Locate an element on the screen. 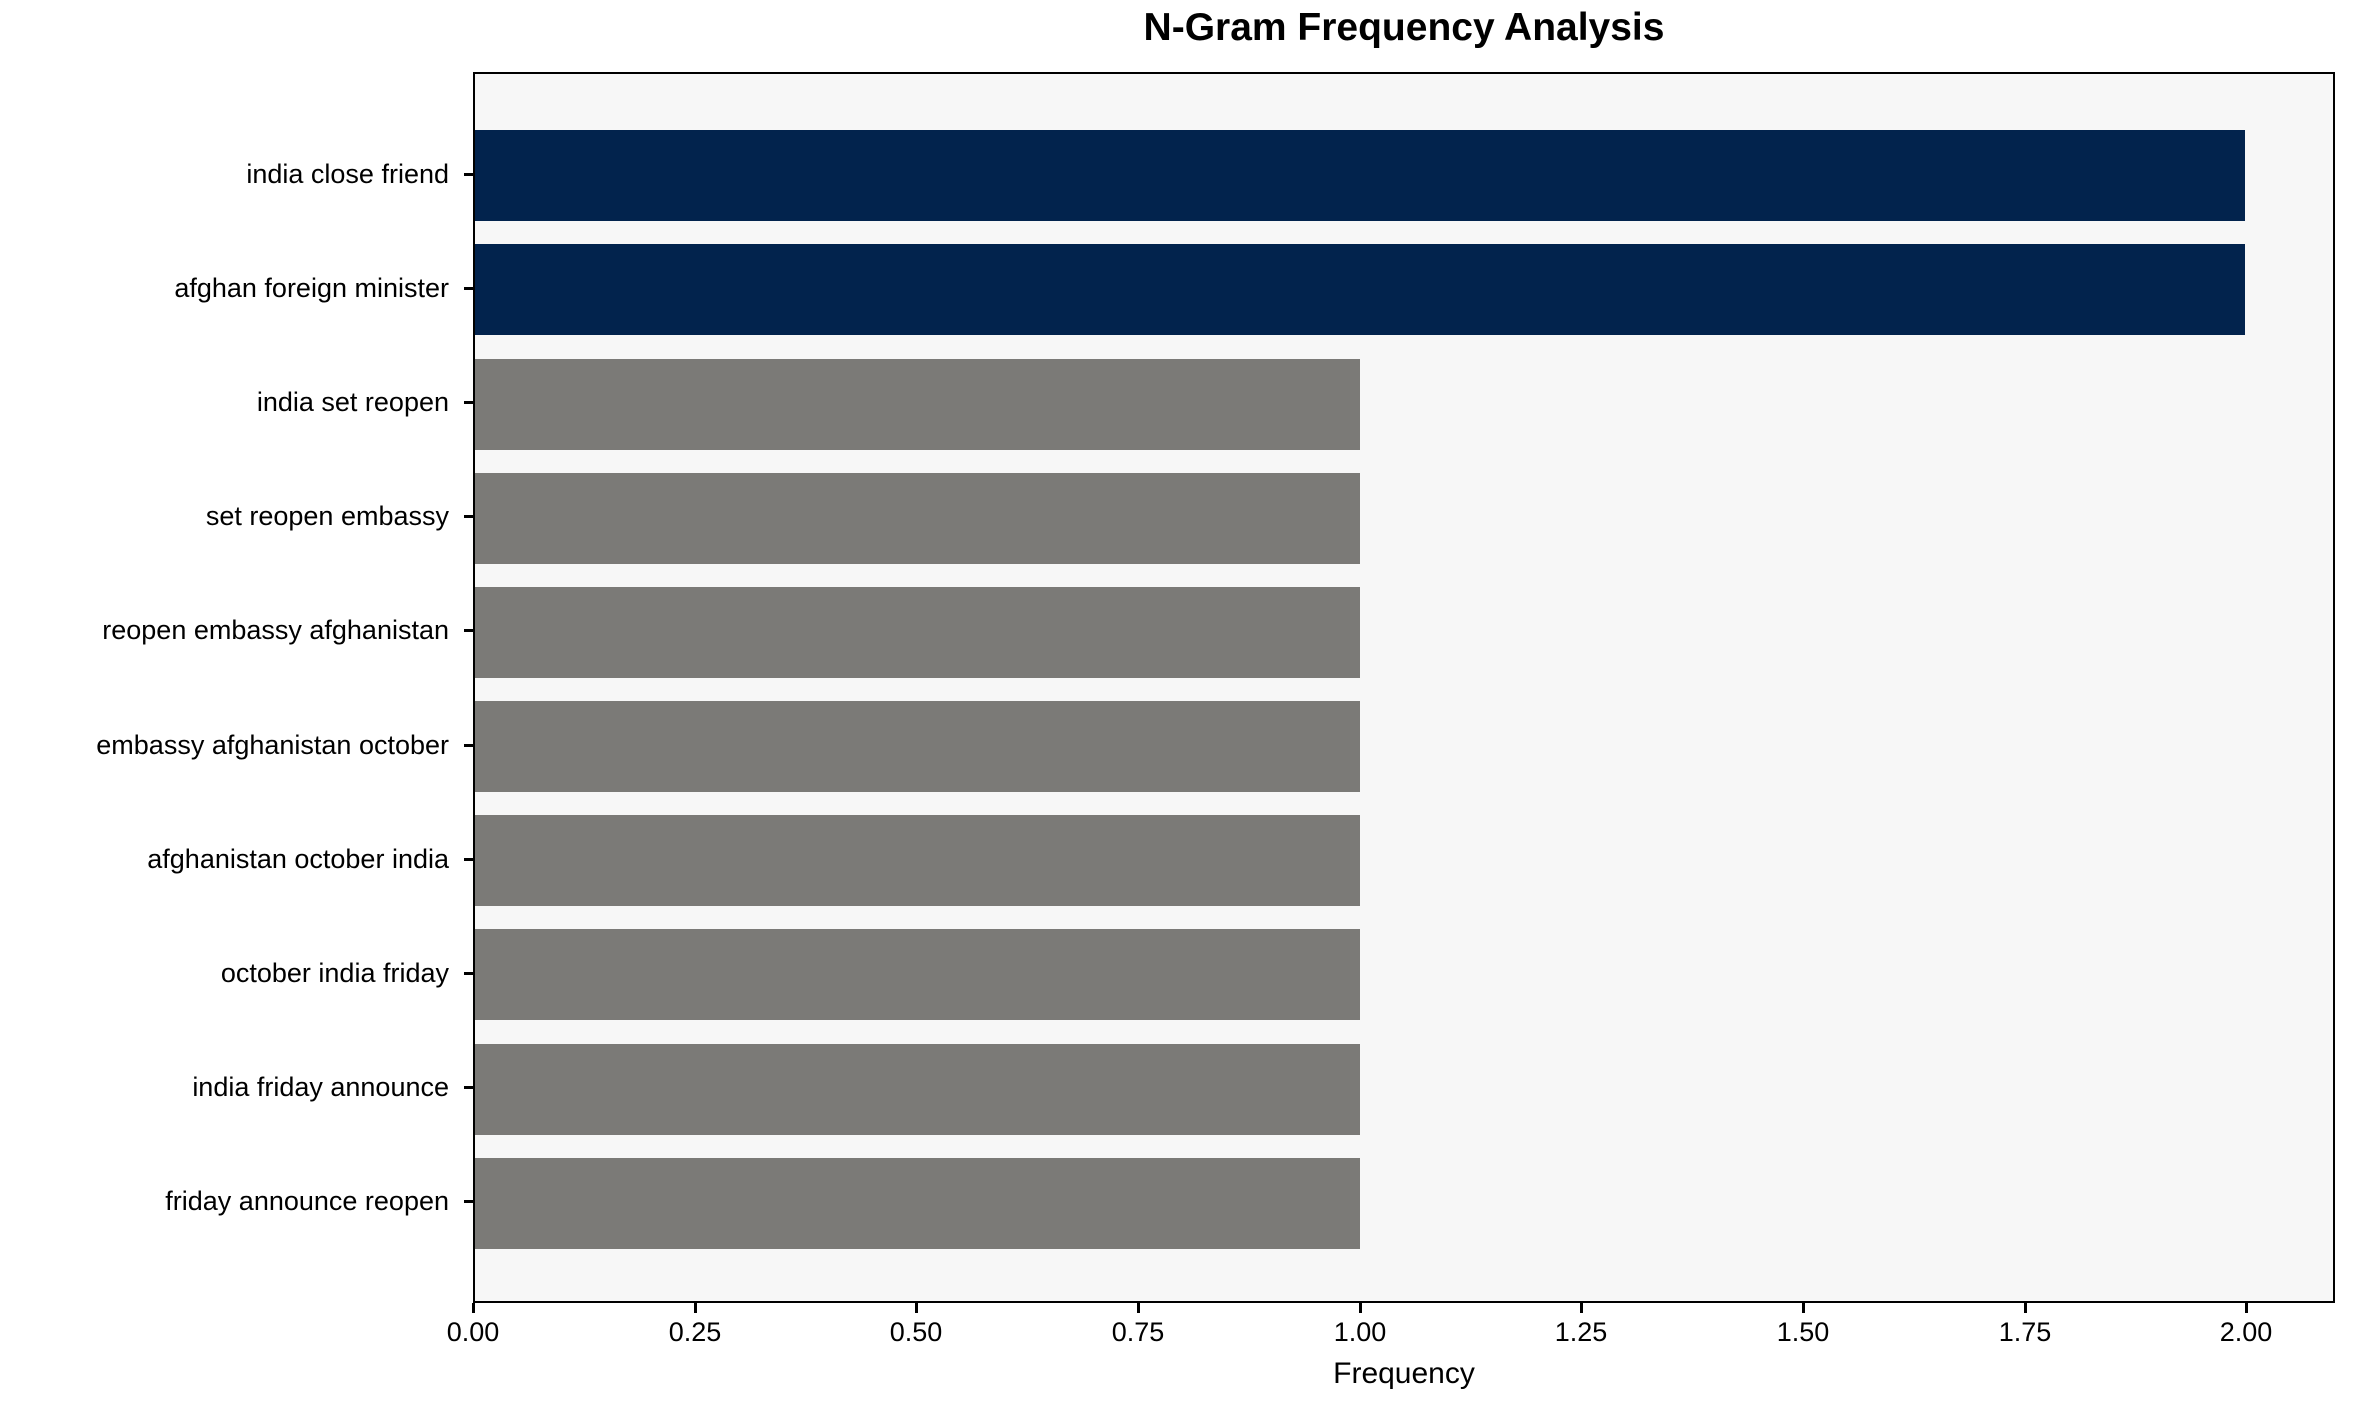  y-tick-label: afghanistan october india is located at coordinates (298, 859).